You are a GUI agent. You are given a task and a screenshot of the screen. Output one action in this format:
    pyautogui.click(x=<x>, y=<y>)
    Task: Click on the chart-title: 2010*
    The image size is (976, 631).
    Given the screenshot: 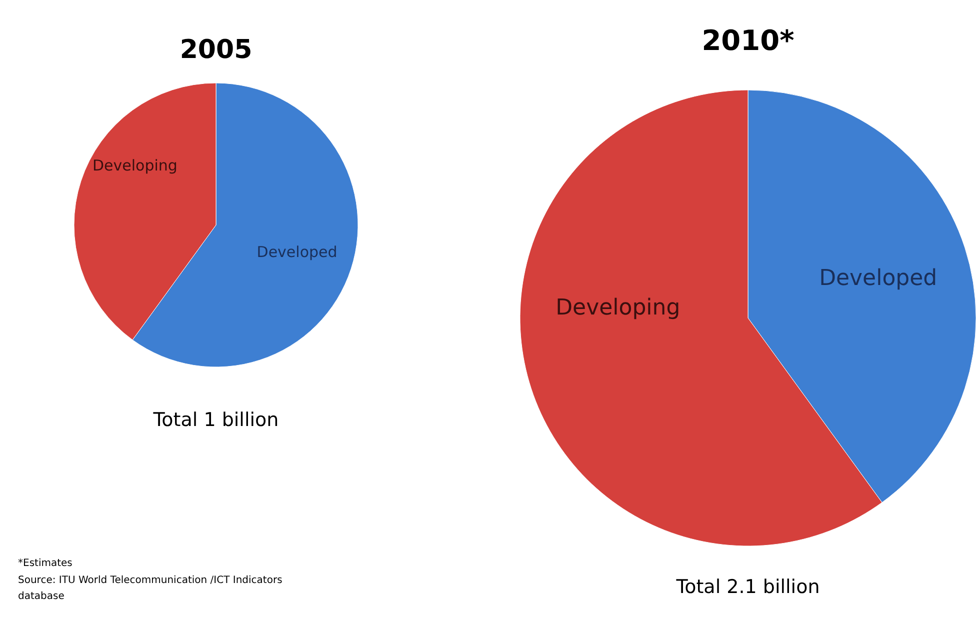 What is the action you would take?
    pyautogui.click(x=748, y=40)
    